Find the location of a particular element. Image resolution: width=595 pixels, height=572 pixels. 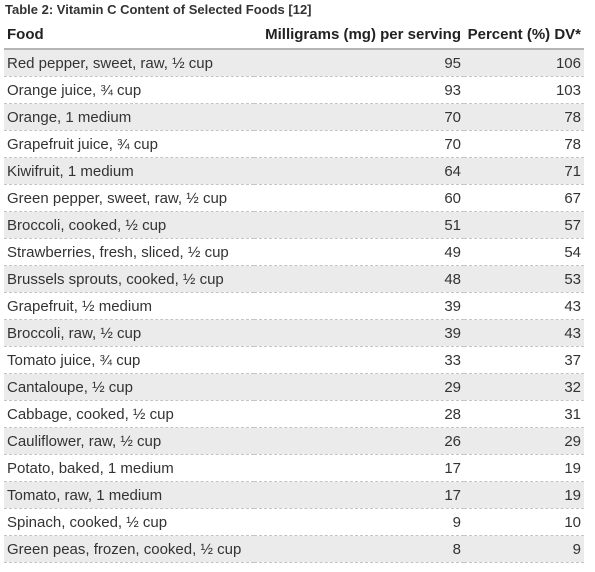

cell-food: Tomato, raw, 1 medium is located at coordinates (129, 495).